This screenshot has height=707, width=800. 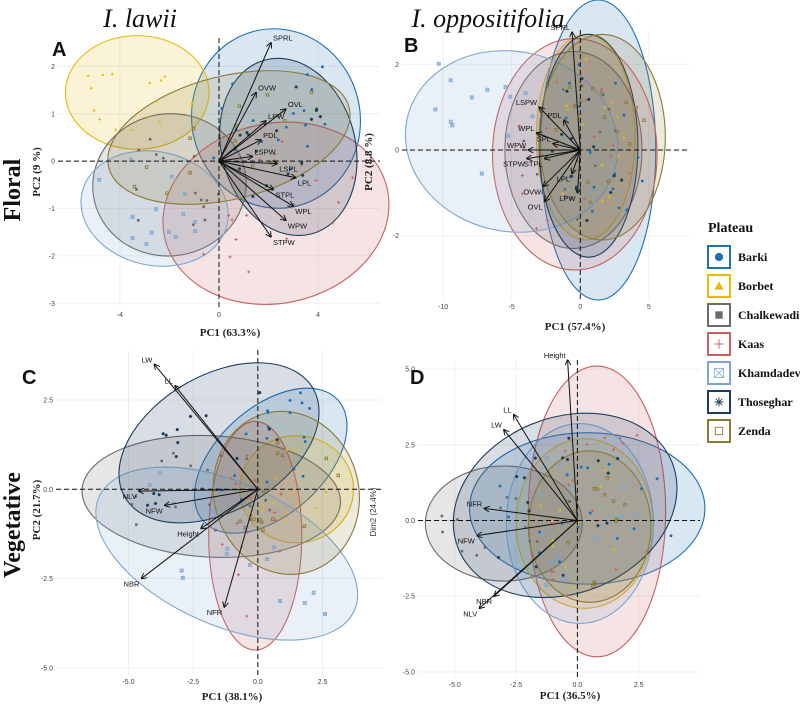 I want to click on vector-wpw, so click(x=252, y=190).